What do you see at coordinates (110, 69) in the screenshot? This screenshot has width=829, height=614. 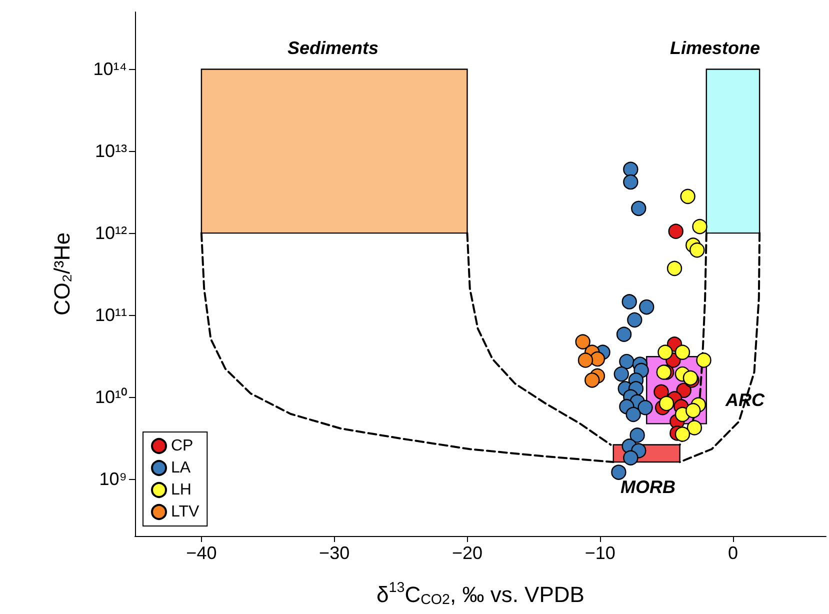 I see `y-tick-label: 10¹⁴` at bounding box center [110, 69].